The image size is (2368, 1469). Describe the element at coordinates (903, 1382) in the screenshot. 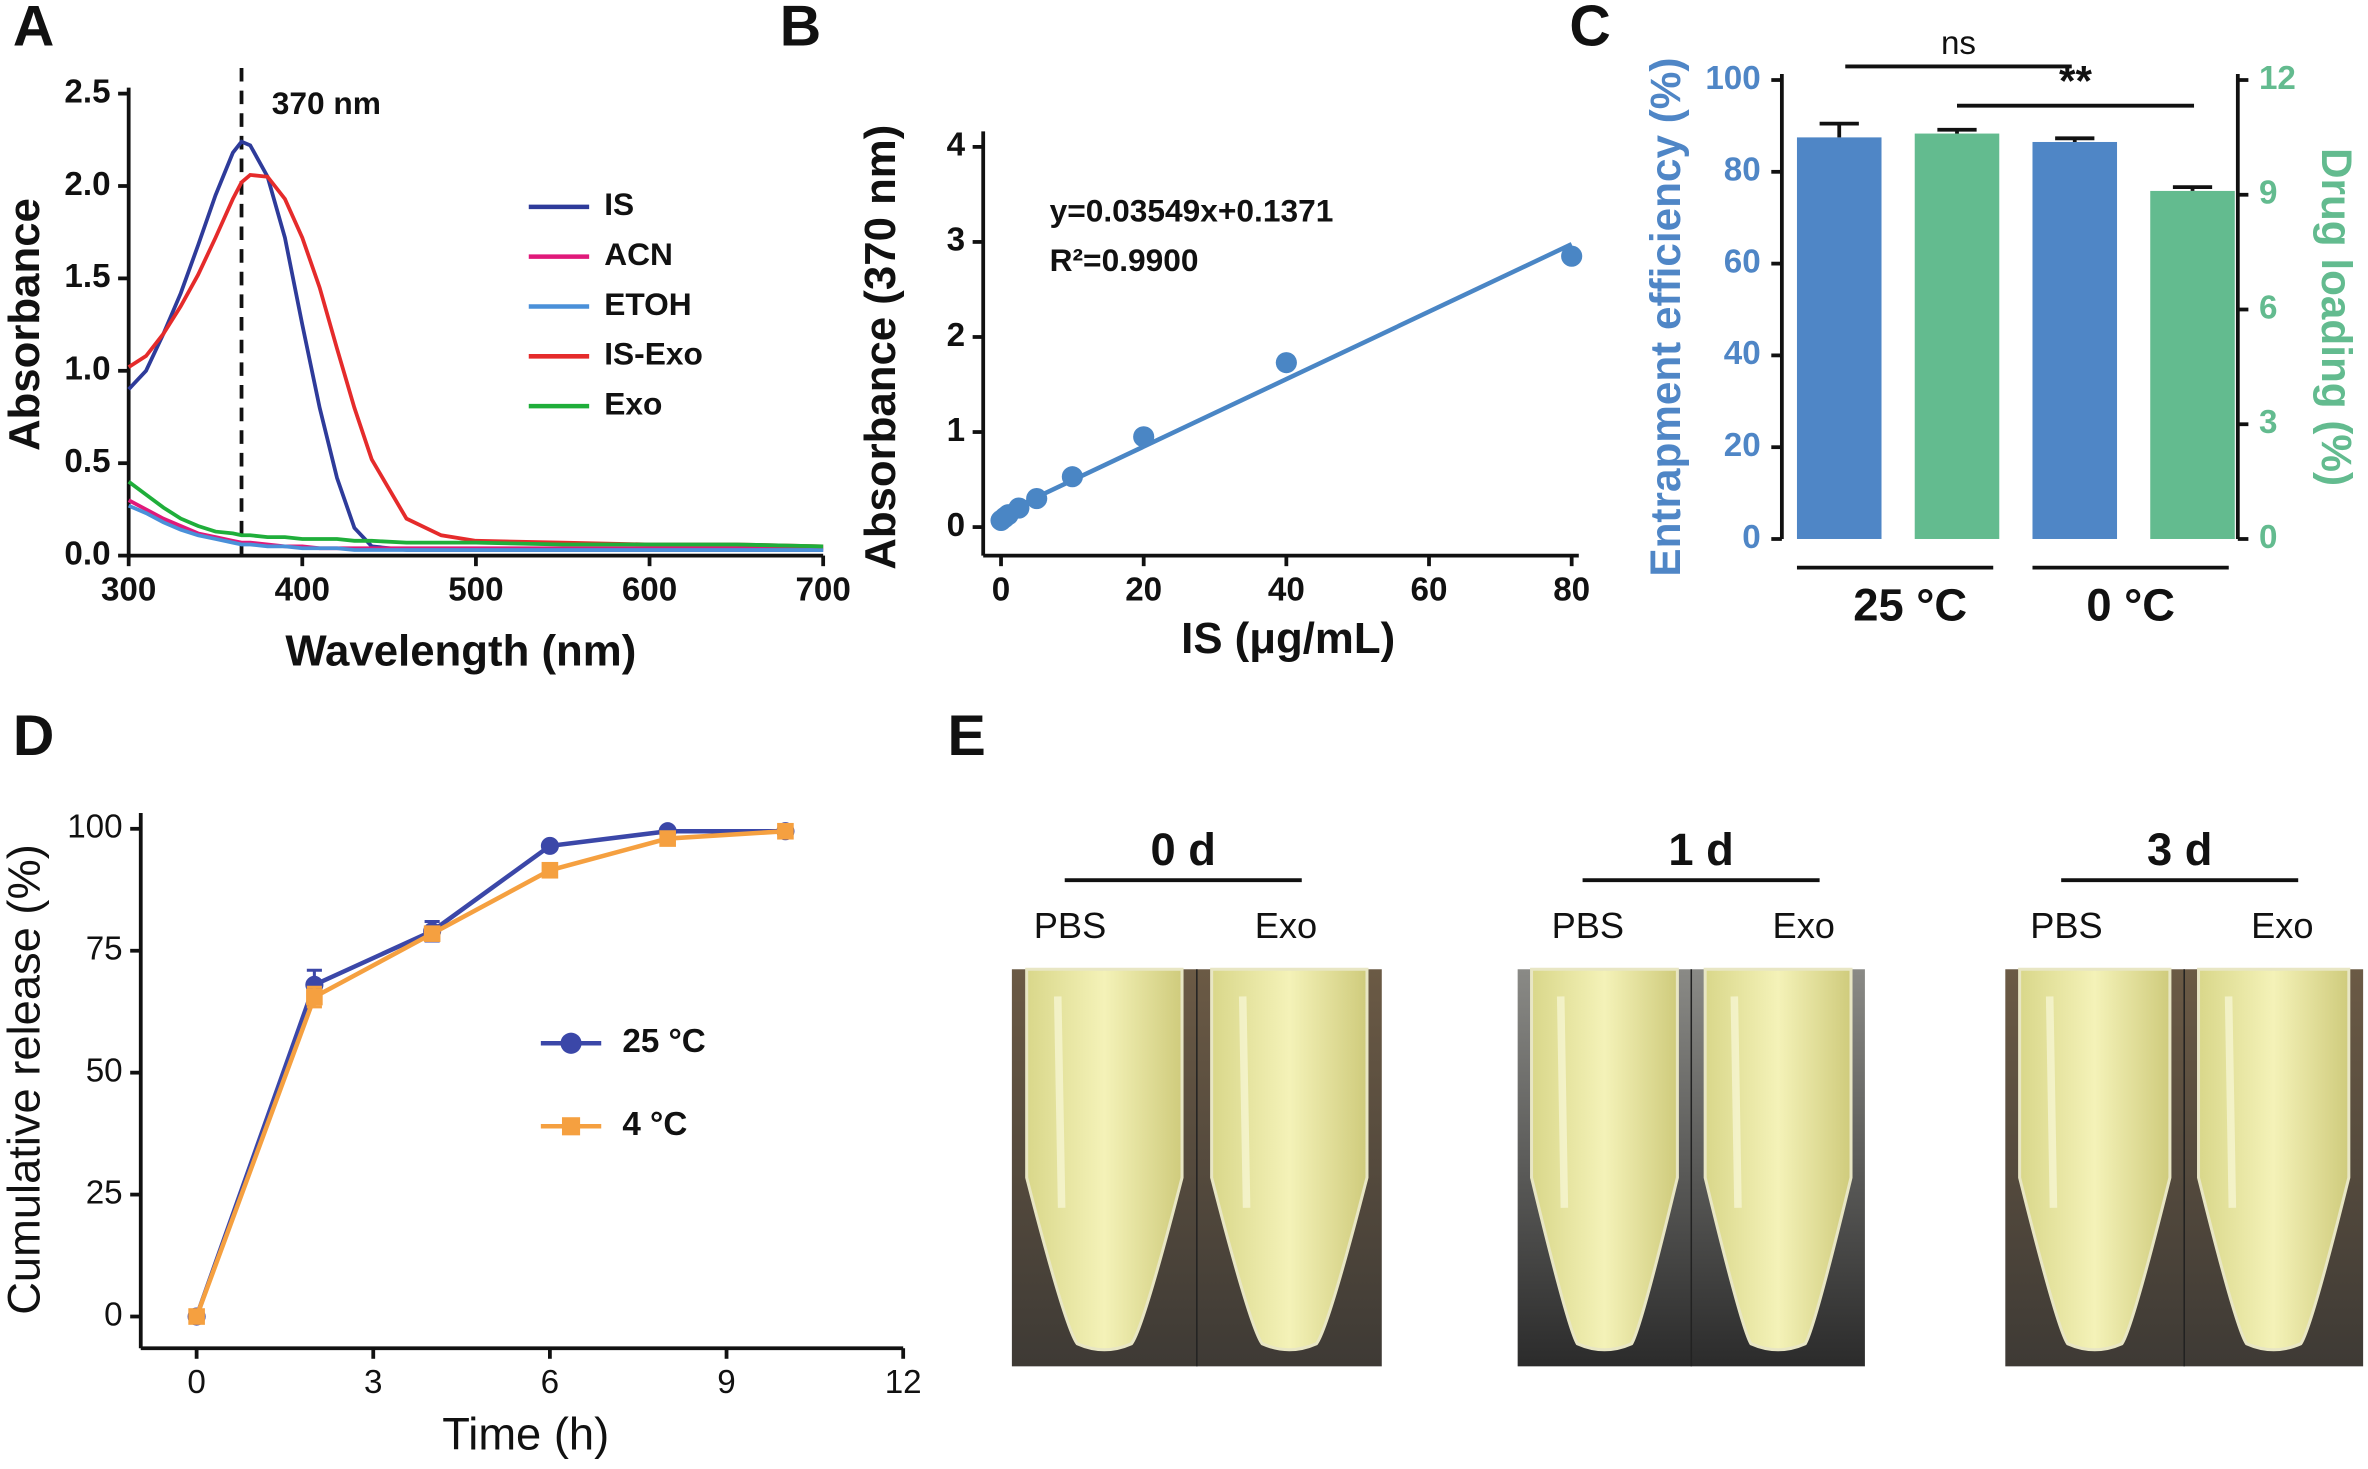

I see `x-tick-label: 12` at that location.